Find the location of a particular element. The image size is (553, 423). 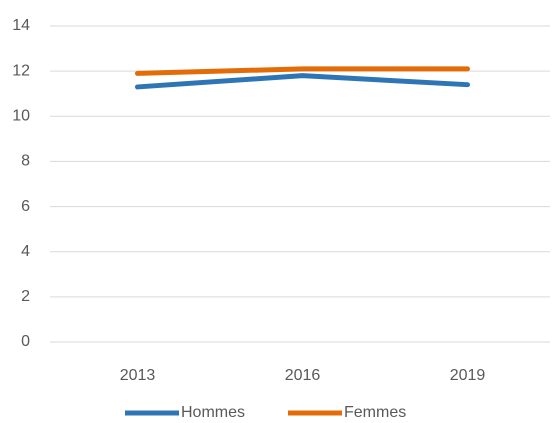

legend-label: Femmes is located at coordinates (375, 412).